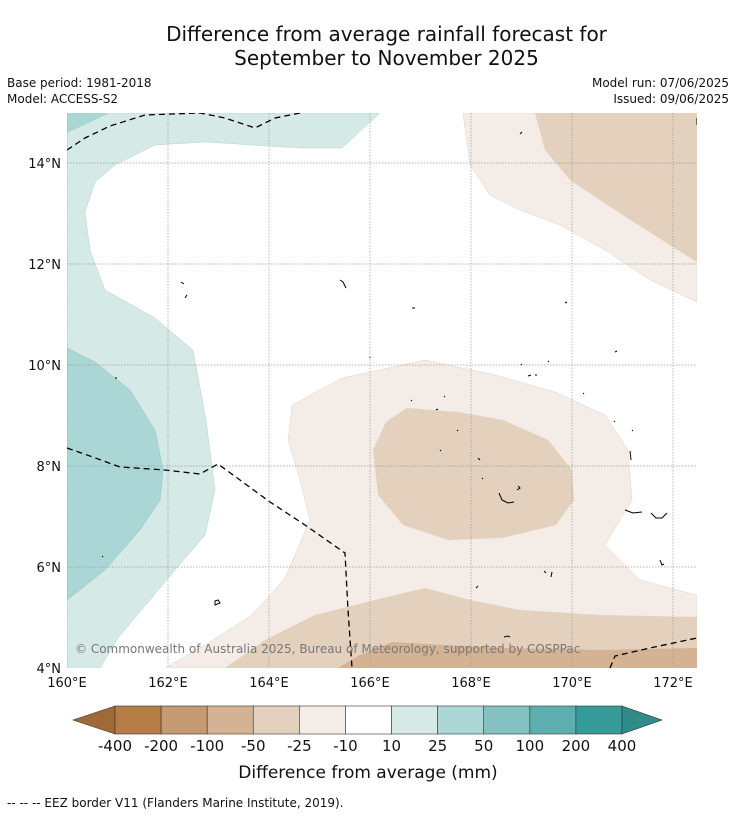 This screenshot has width=736, height=816. Describe the element at coordinates (473, 474) in the screenshot. I see `dry-region-central-medium` at that location.